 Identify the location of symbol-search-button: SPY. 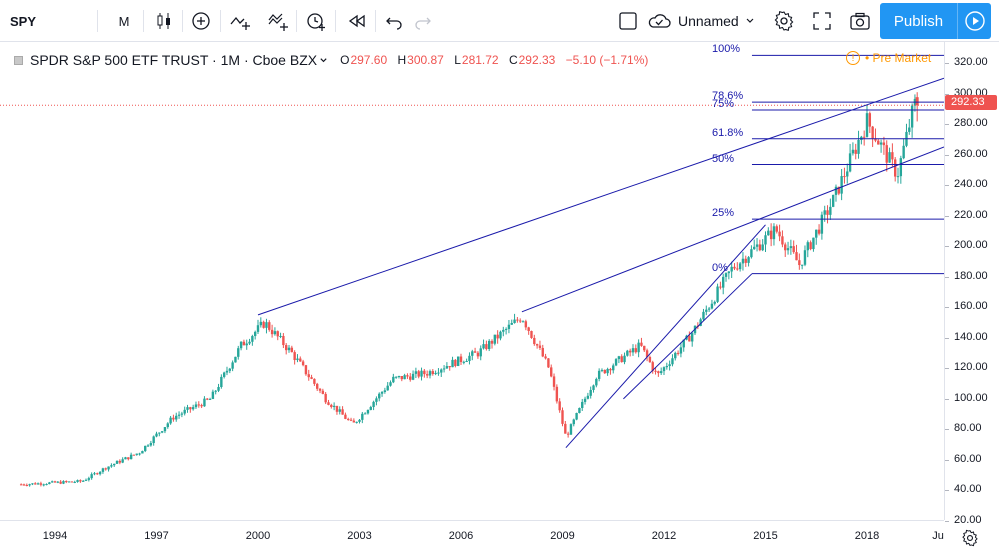
(23, 21).